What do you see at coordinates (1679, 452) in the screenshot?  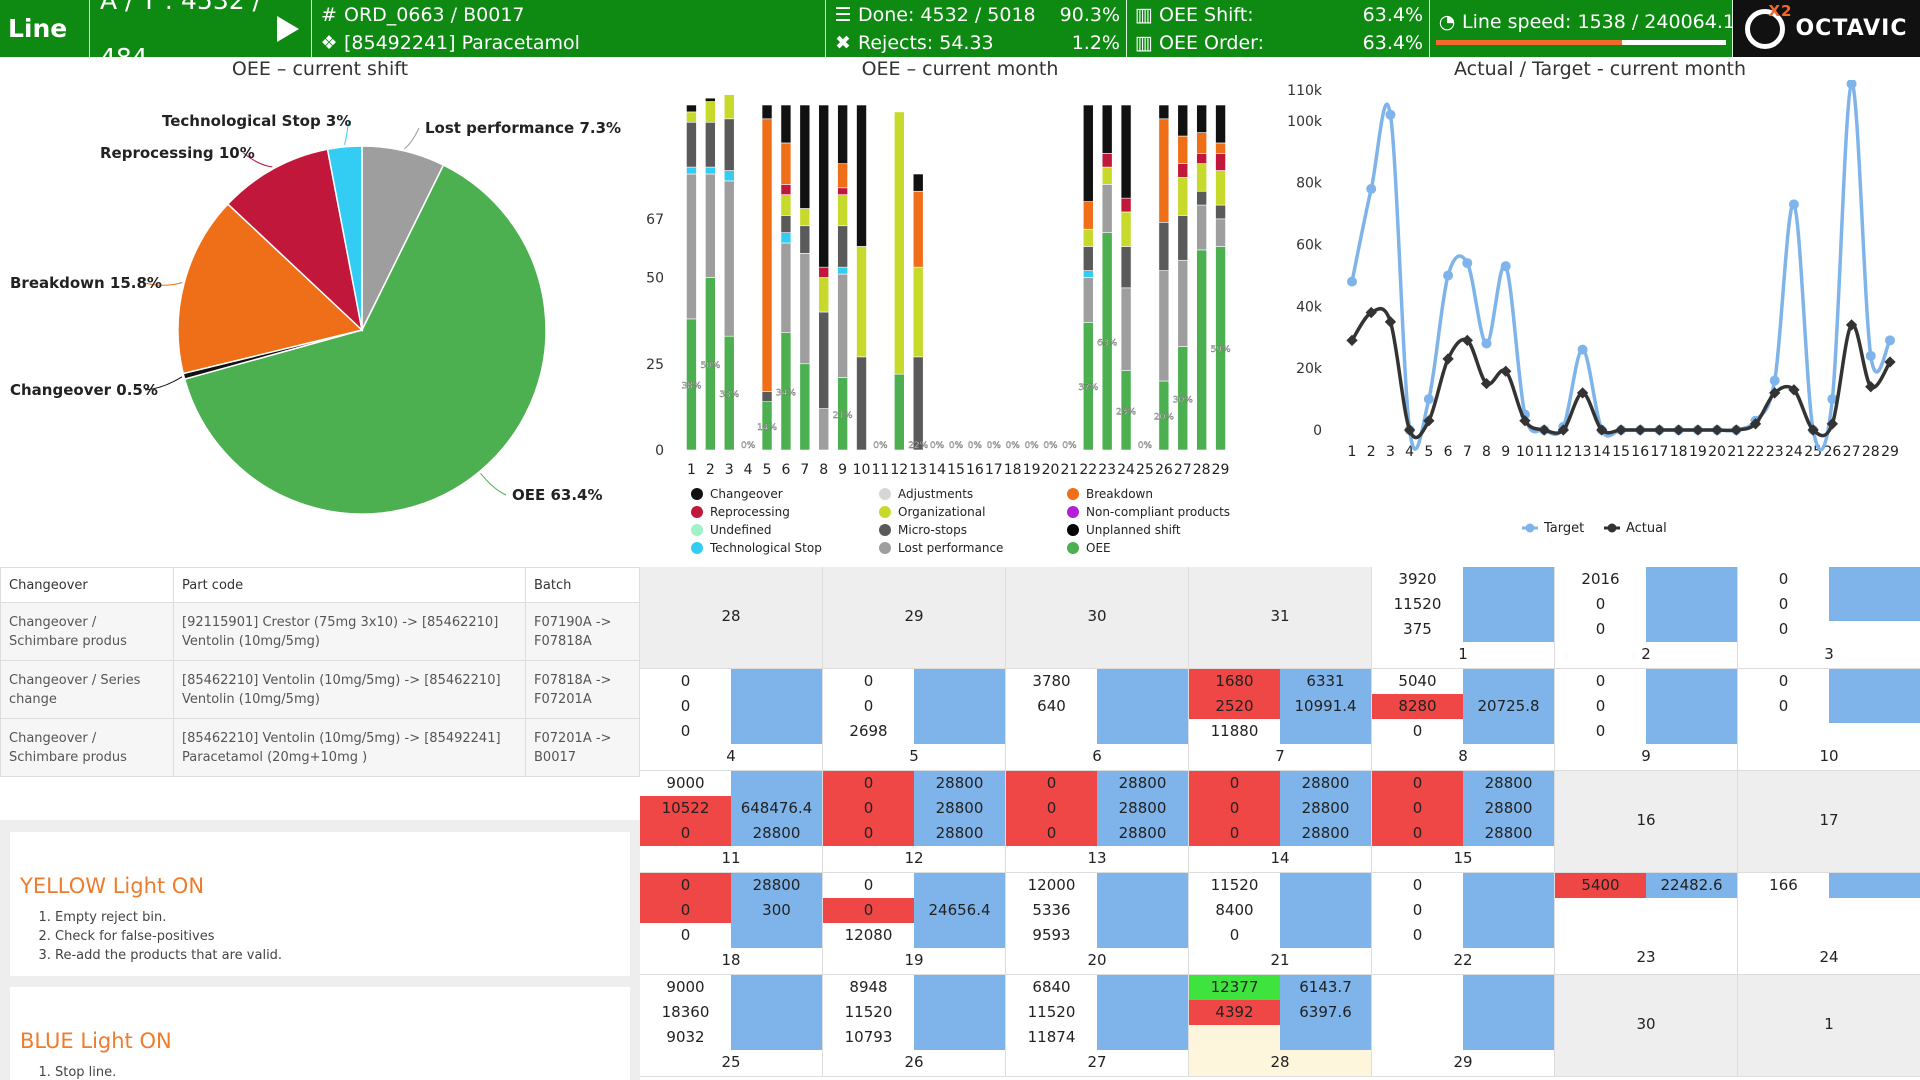 I see `x-tick-label: 18` at bounding box center [1679, 452].